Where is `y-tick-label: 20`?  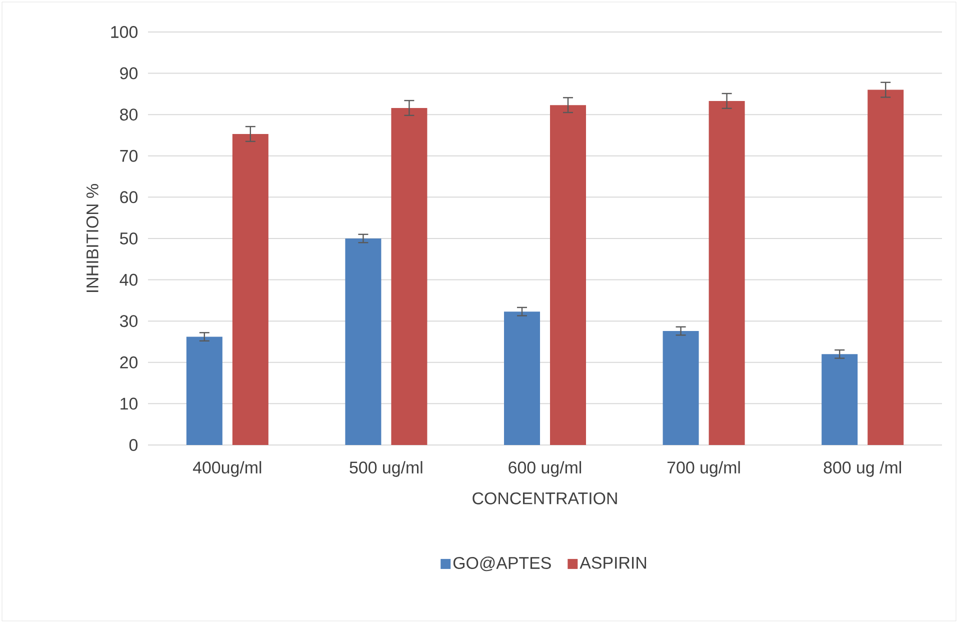
y-tick-label: 20 is located at coordinates (129, 362).